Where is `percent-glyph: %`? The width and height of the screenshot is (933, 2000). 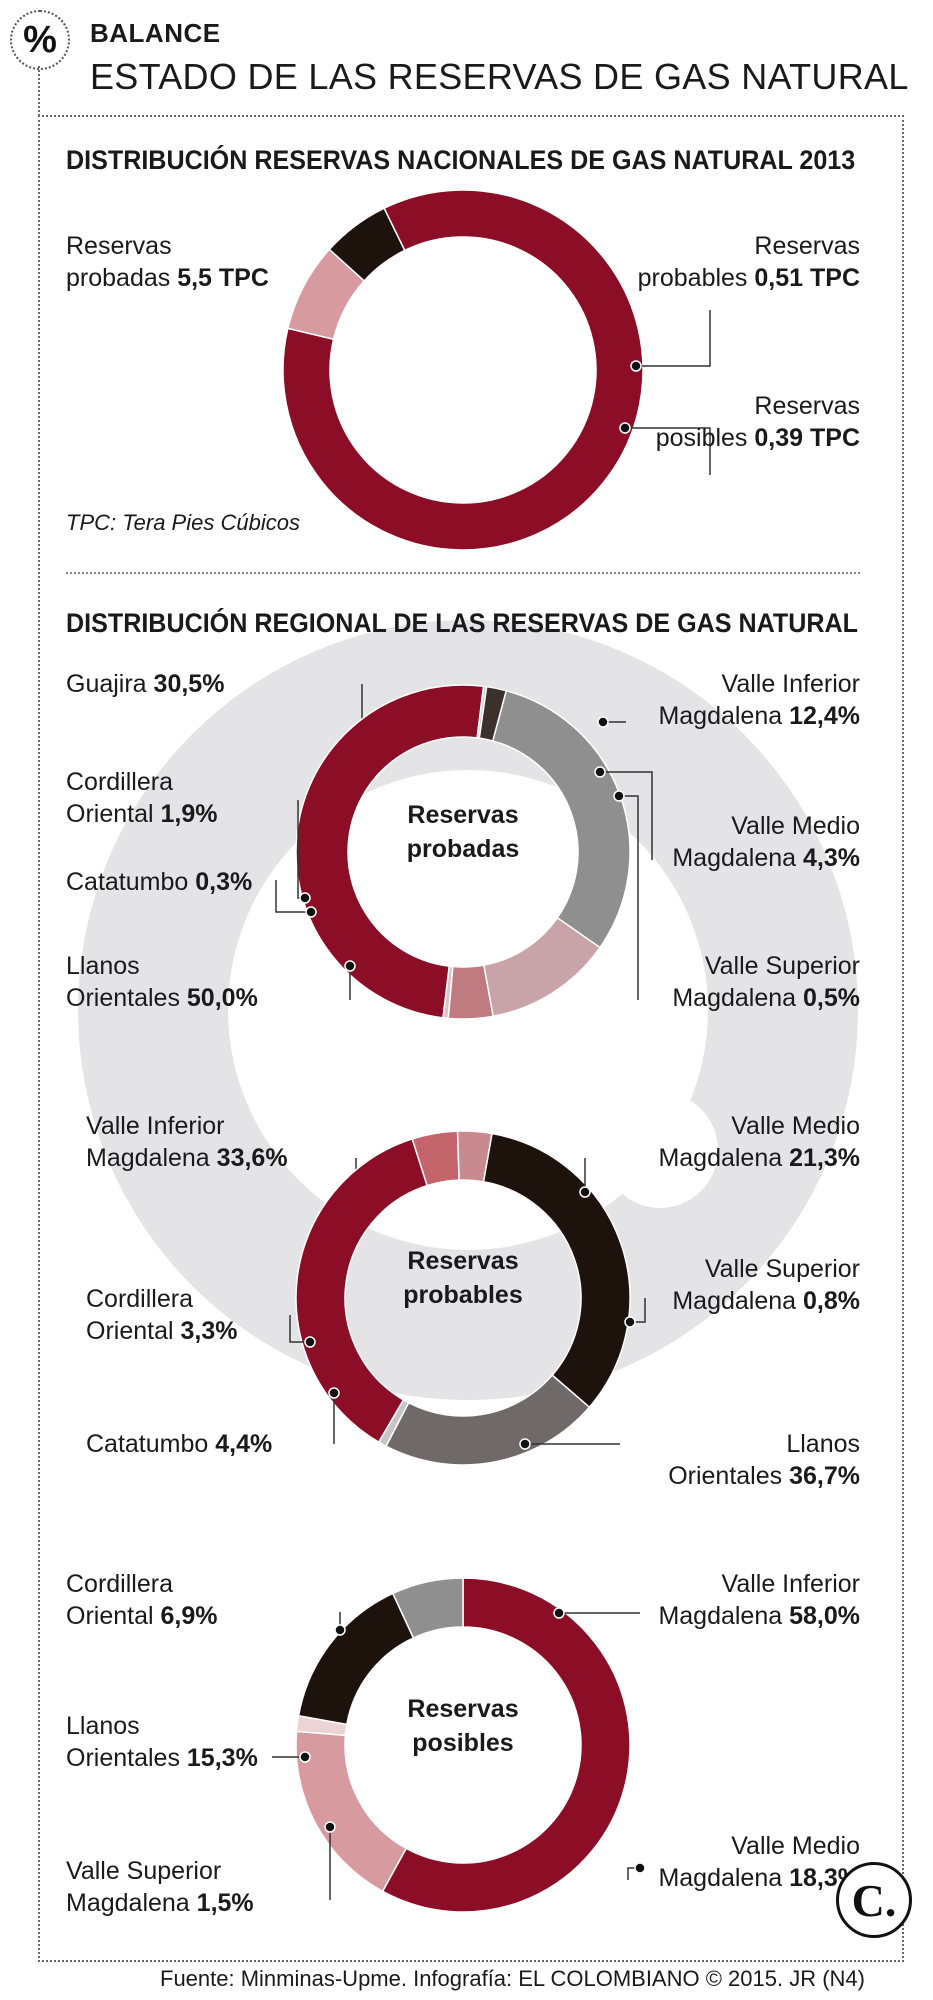
percent-glyph: % is located at coordinates (40, 39).